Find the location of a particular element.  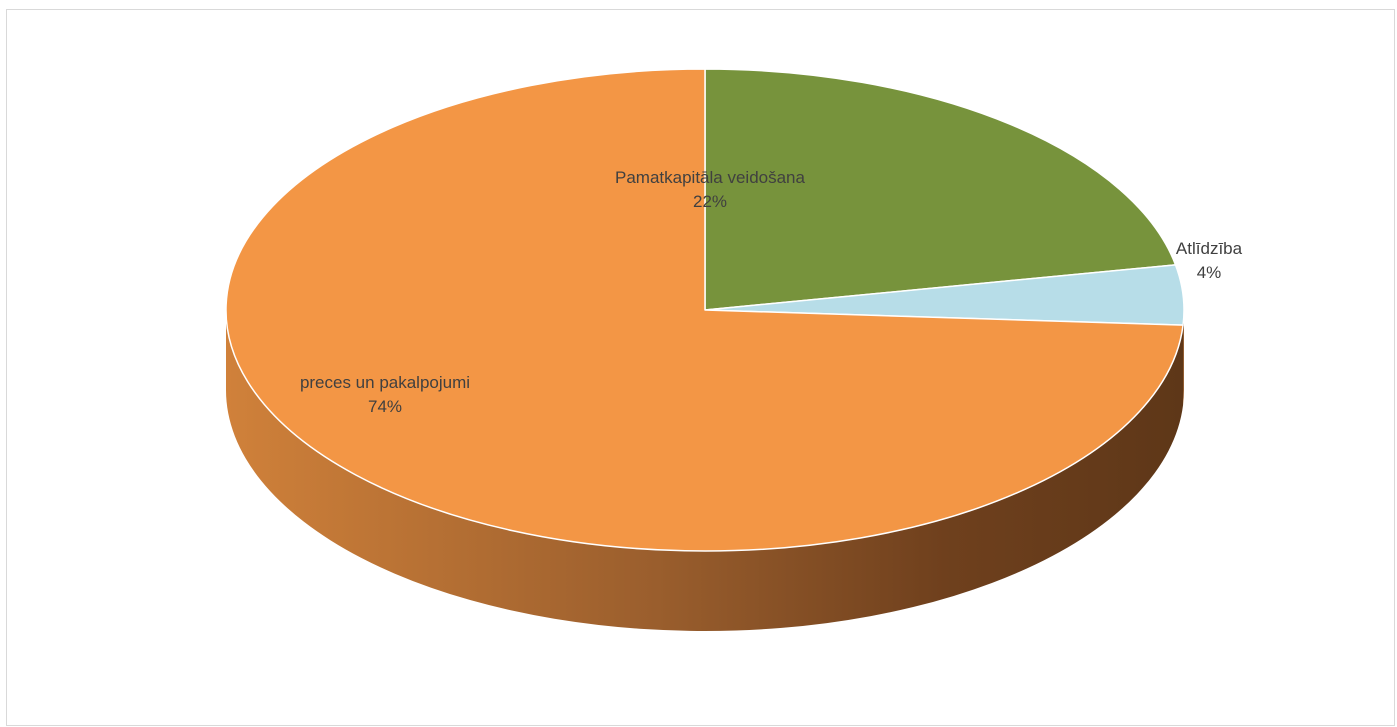

data-label-pamatkapitala-veidosana: Pamatkapitāla veidošana 22% is located at coordinates (710, 189).